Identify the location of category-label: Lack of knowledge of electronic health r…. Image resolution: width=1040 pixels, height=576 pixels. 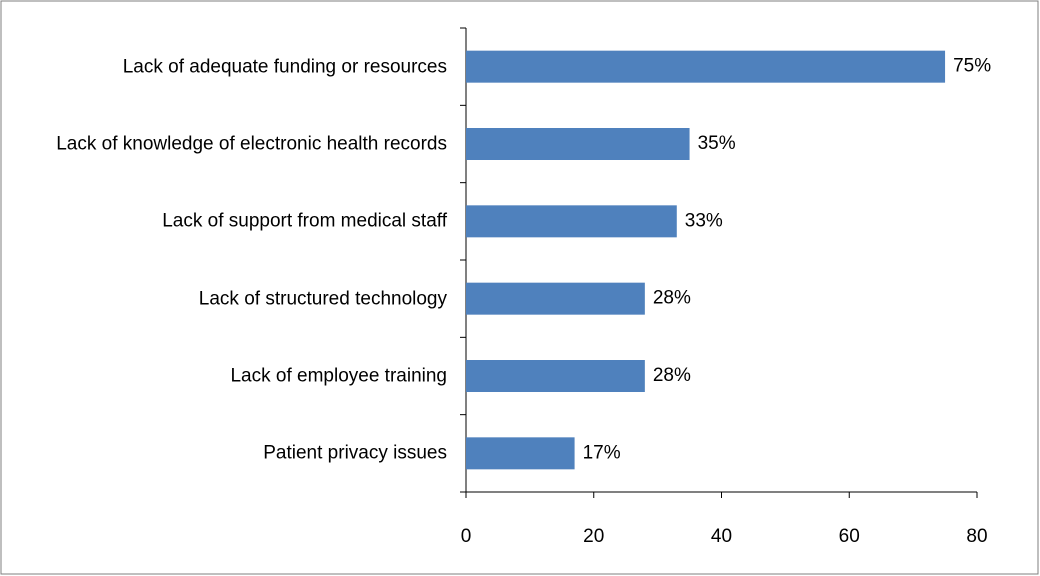
(251, 144).